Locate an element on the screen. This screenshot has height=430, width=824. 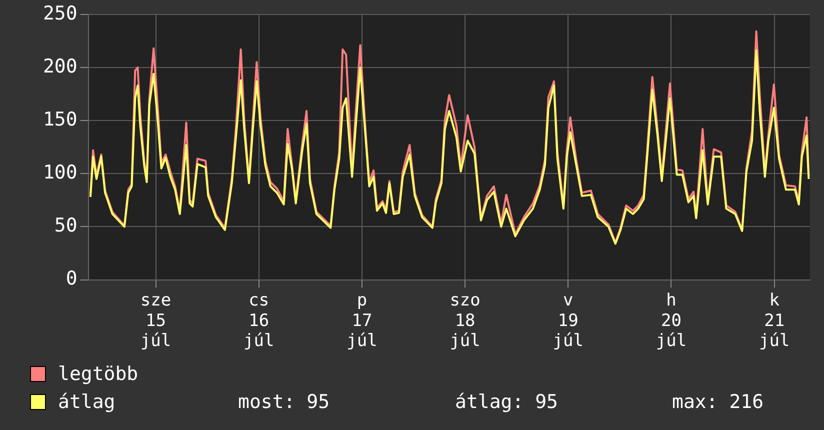
x-tick-label: cs 16 júl is located at coordinates (259, 321).